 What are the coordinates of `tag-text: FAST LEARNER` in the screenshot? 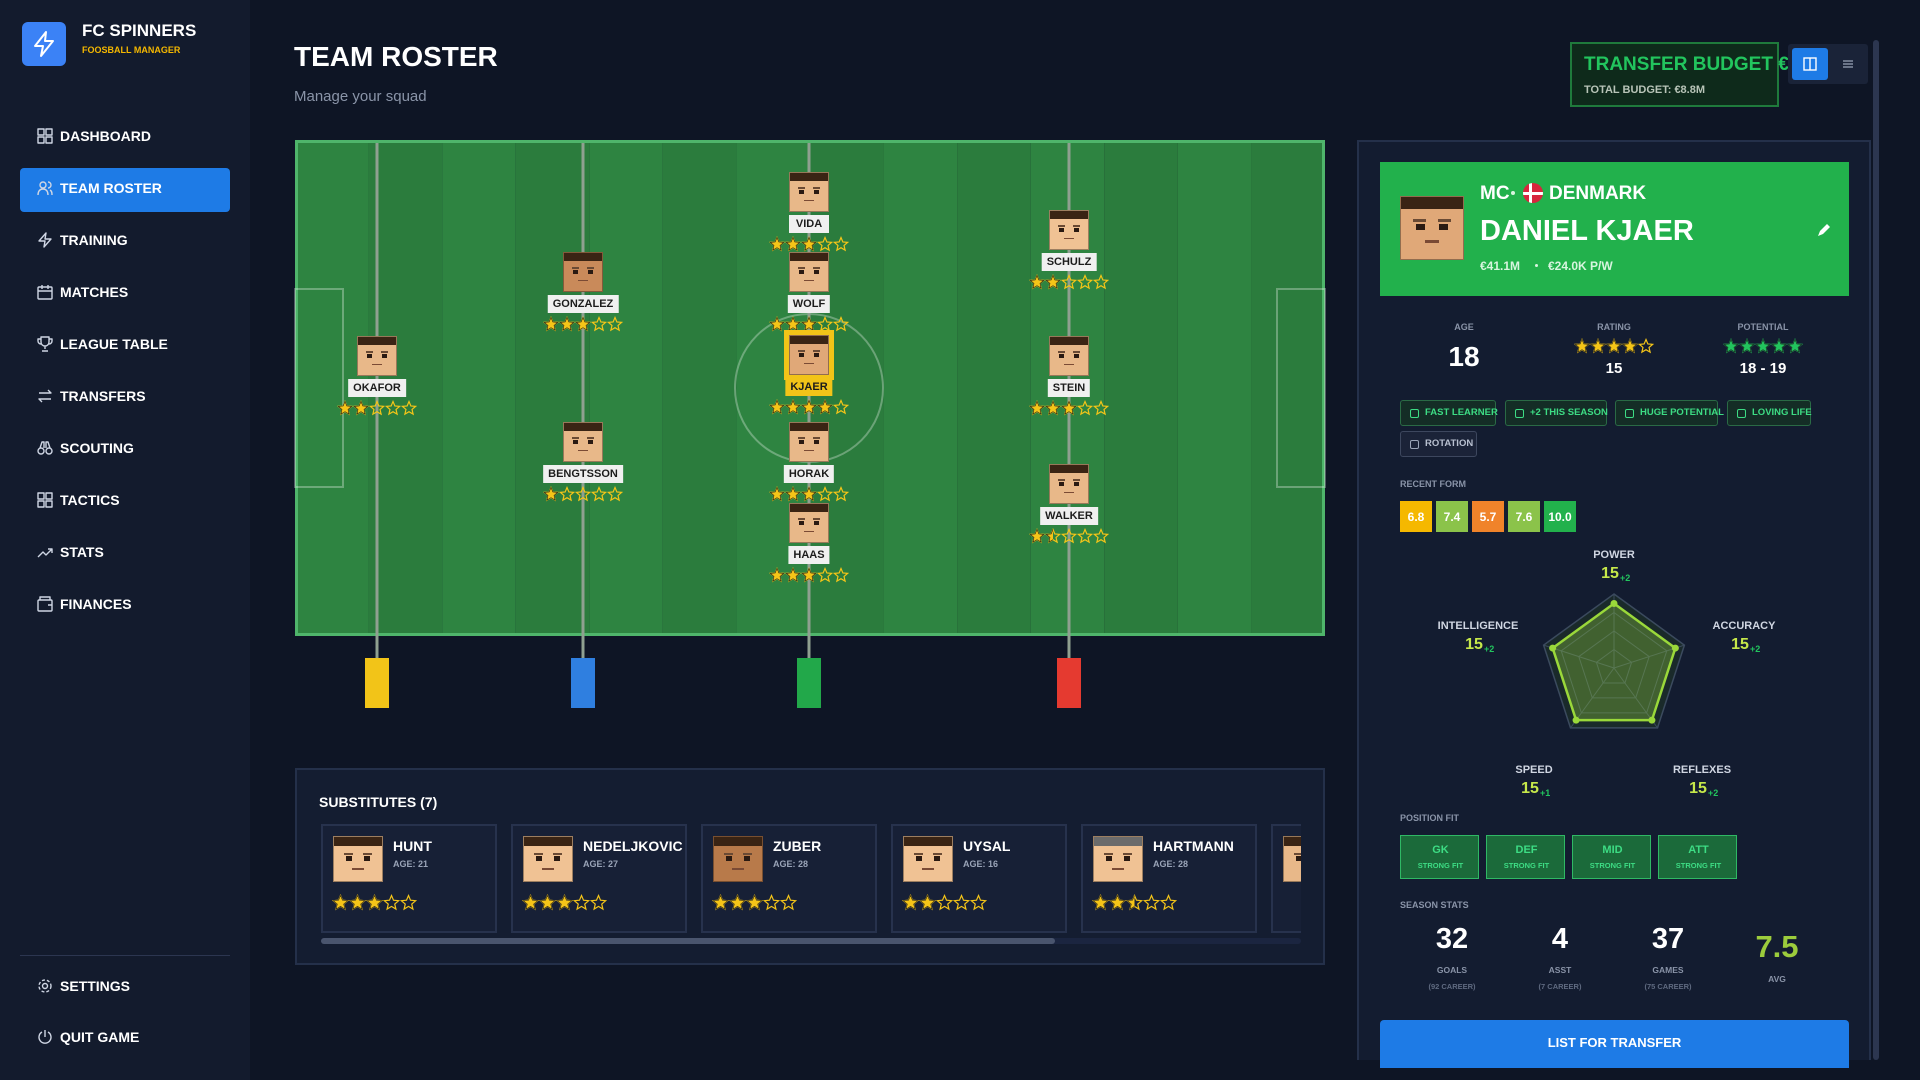 It's located at (1461, 413).